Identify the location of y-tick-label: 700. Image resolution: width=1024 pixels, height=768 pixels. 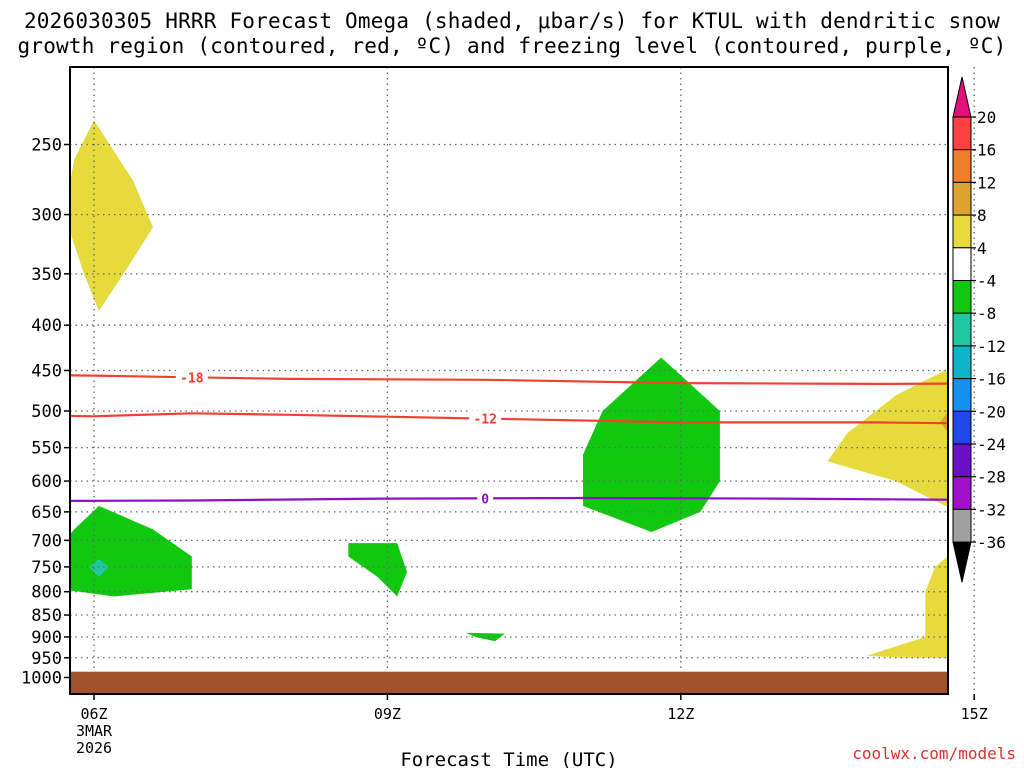
(46, 541).